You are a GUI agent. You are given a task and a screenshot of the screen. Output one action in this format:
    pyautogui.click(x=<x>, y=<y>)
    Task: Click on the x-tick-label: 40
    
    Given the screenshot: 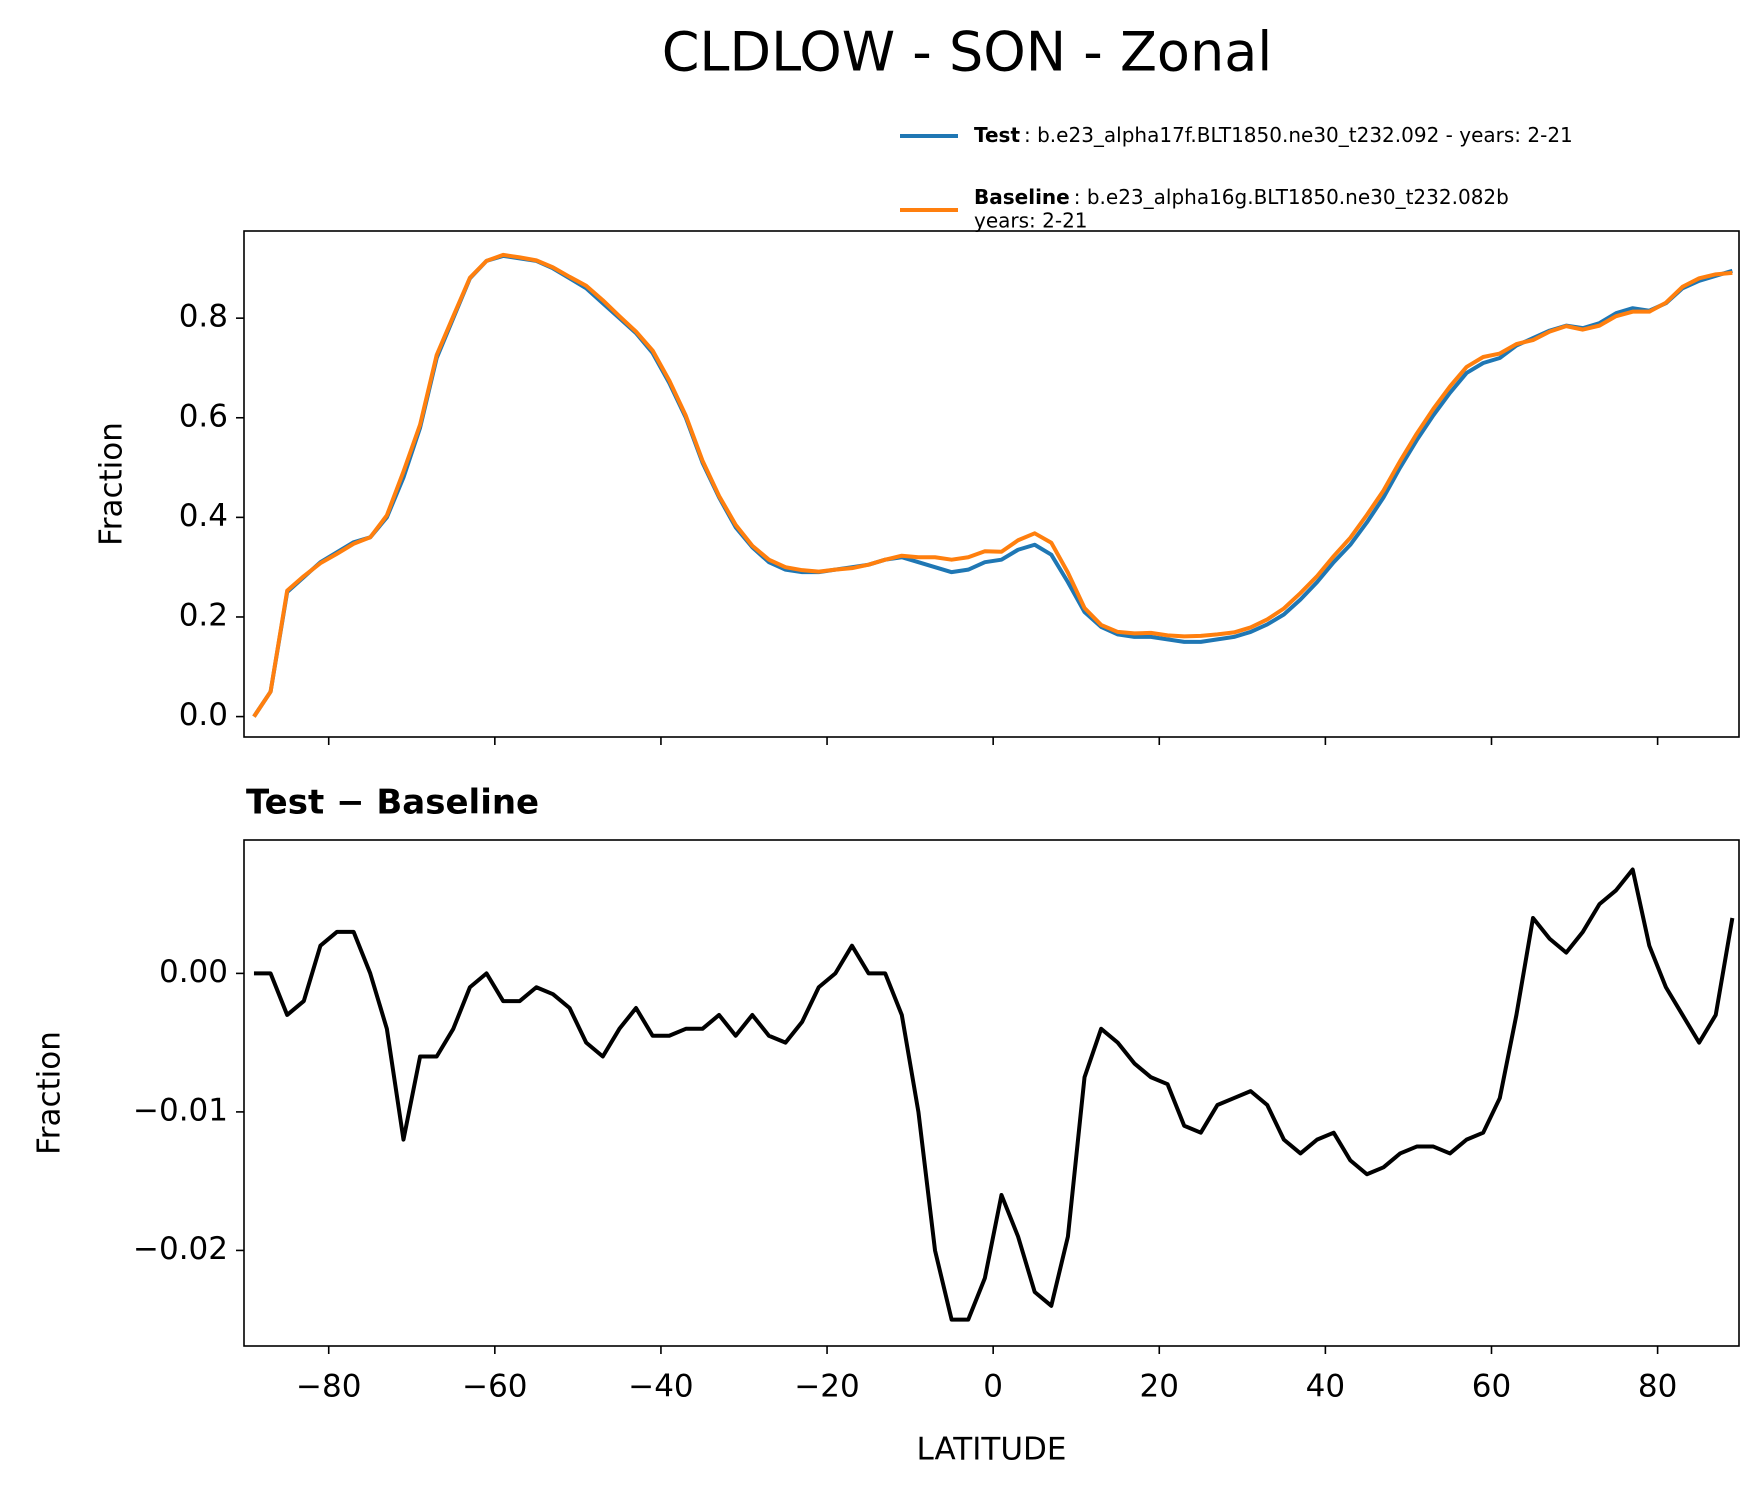 What is the action you would take?
    pyautogui.click(x=1325, y=1387)
    